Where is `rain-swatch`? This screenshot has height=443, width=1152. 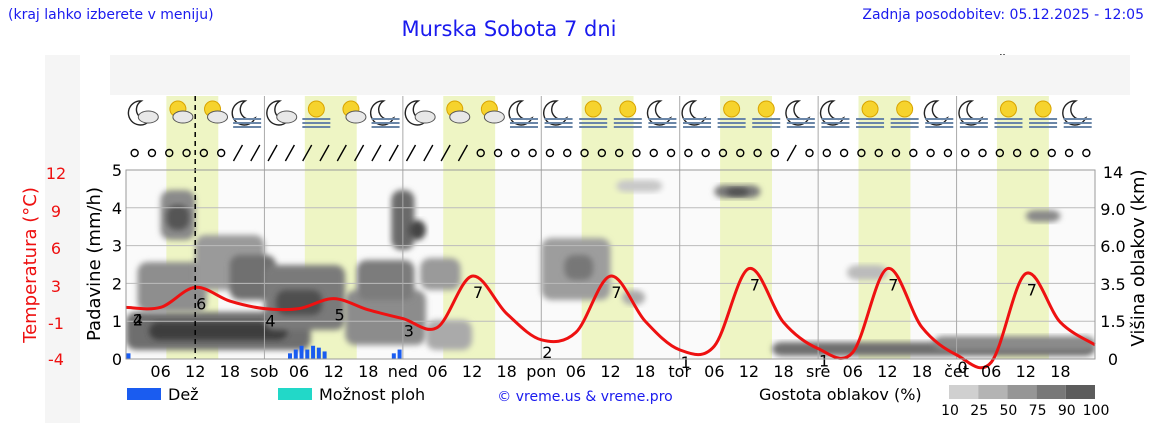 rain-swatch is located at coordinates (144, 394).